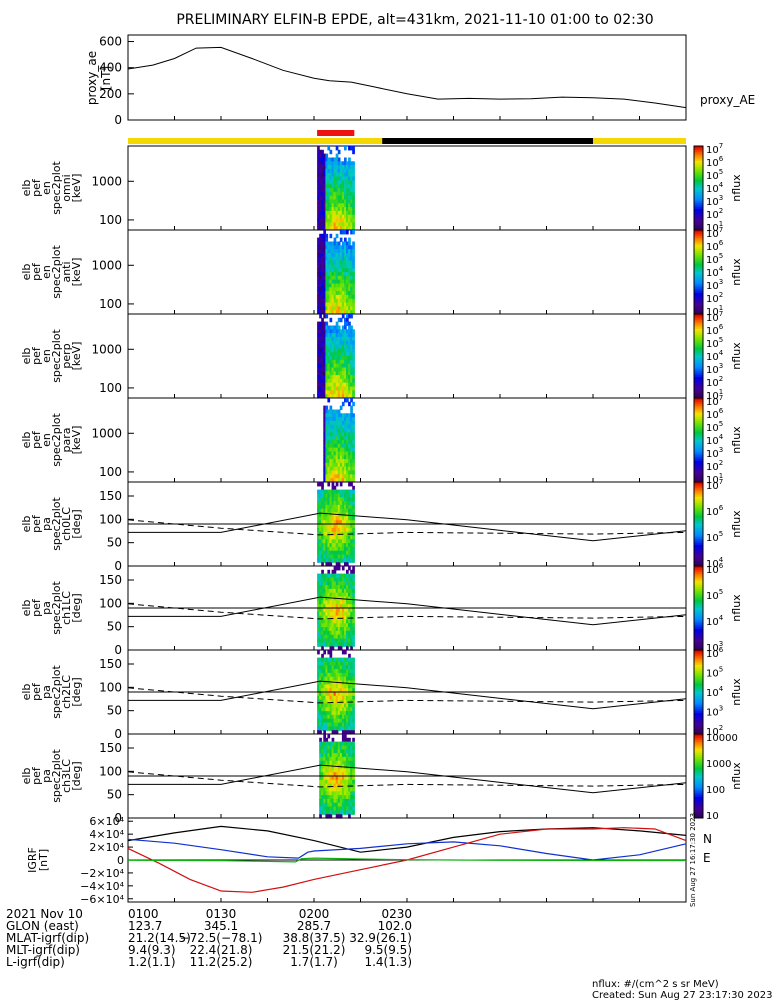  Describe the element at coordinates (110, 94) in the screenshot. I see `proxy-ae-ytick-label: 200` at that location.